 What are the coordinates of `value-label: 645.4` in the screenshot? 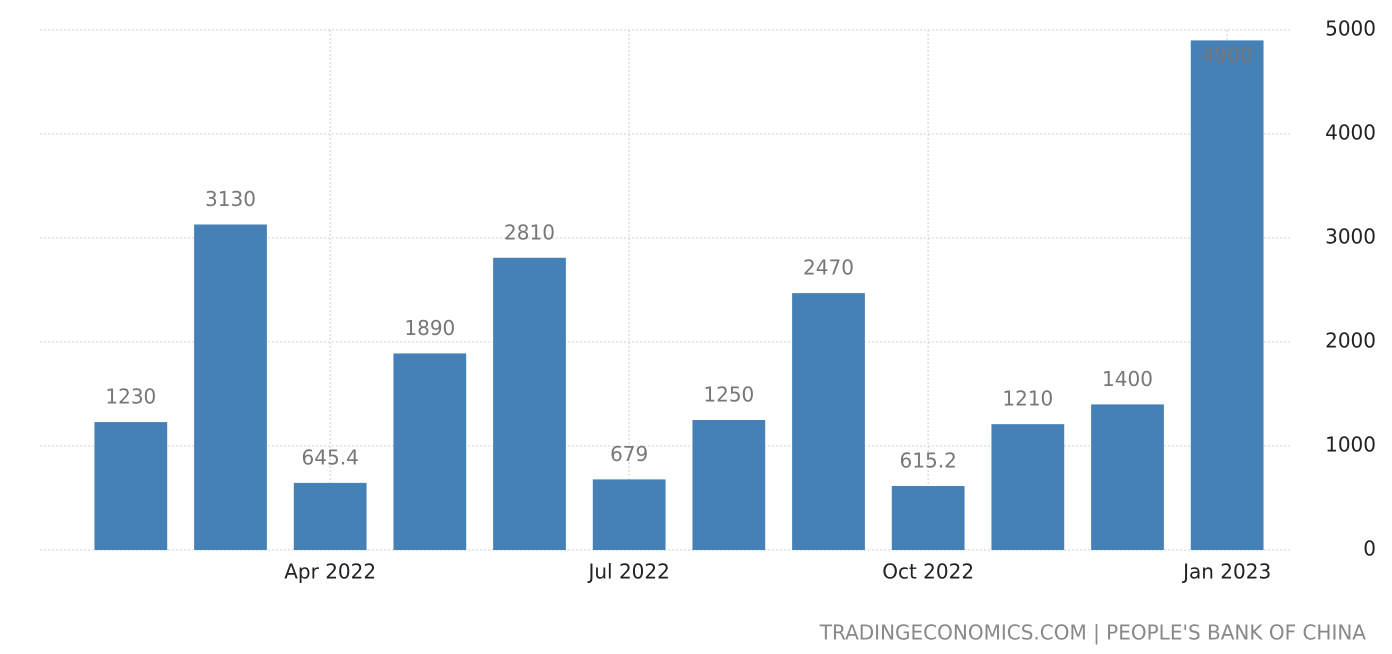 It's located at (330, 457).